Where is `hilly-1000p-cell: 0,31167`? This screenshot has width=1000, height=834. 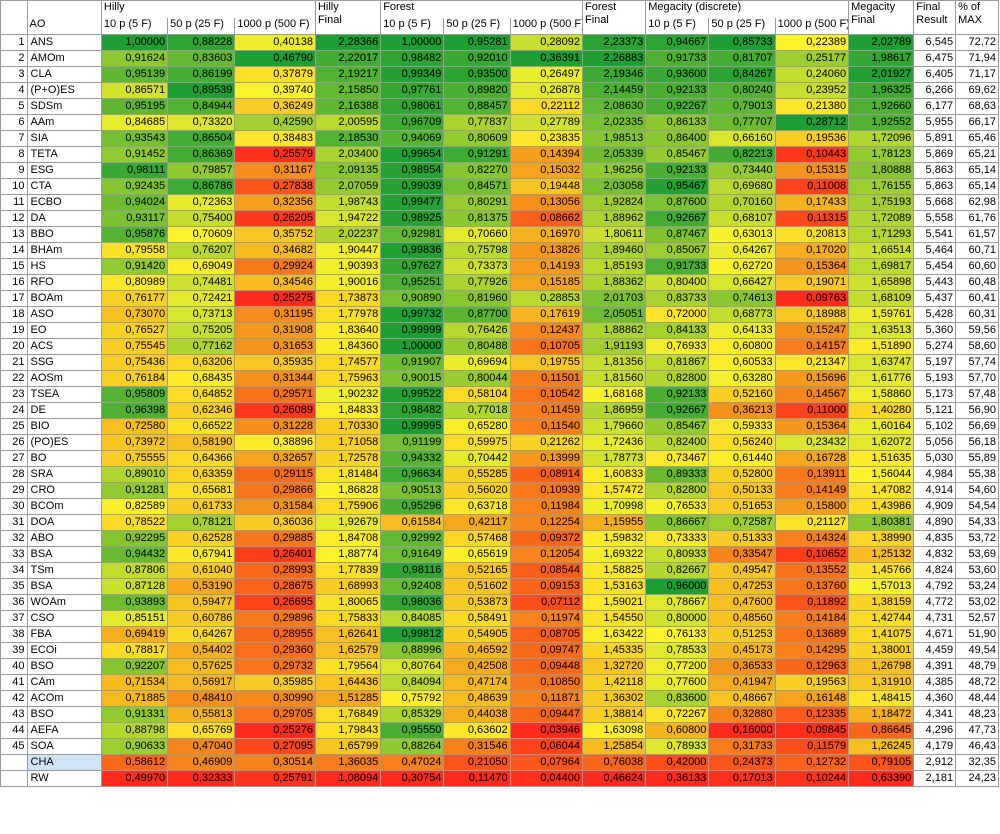 hilly-1000p-cell: 0,31167 is located at coordinates (275, 170).